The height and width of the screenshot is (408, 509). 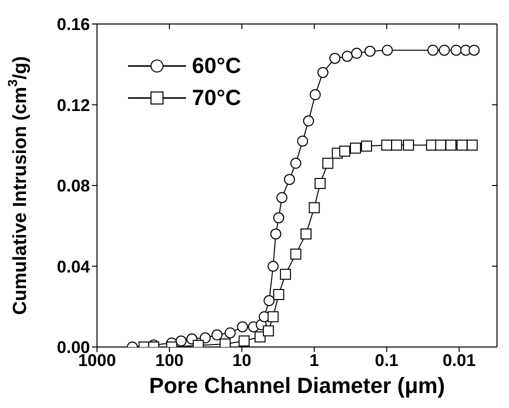 I want to click on x-tick-label: 0.1, so click(x=386, y=360).